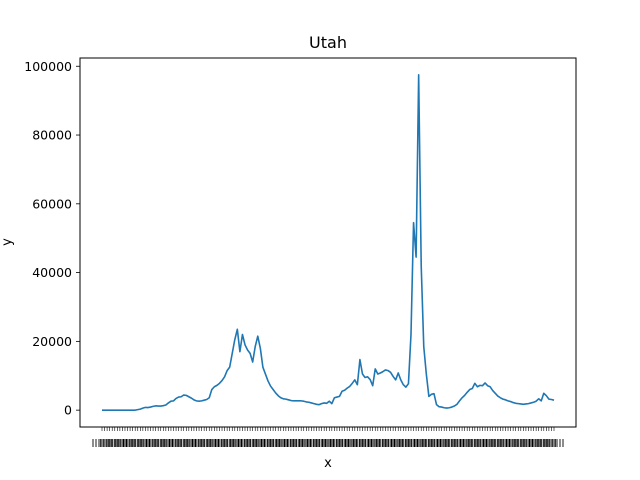 The width and height of the screenshot is (640, 480). I want to click on y-axis-ticks: 0 20000 40000 60000 80000 100000, so click(52, 238).